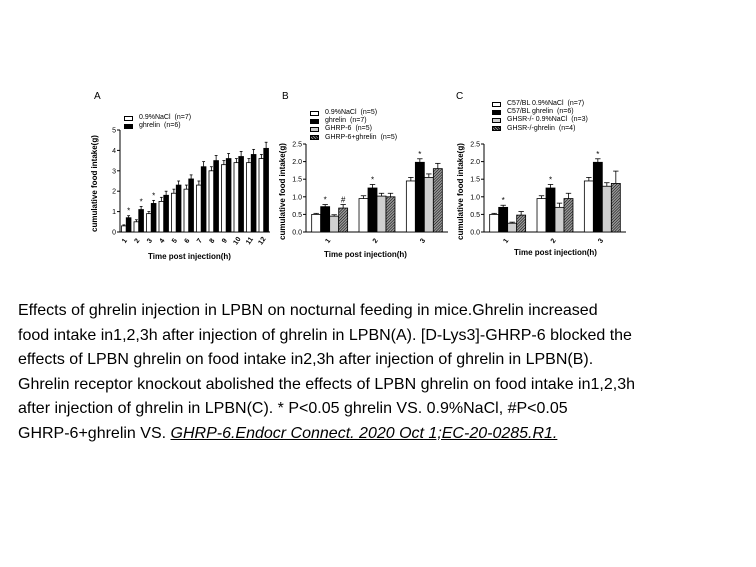 The image size is (756, 567). Describe the element at coordinates (475, 162) in the screenshot. I see `y-tick-label: 2.0` at that location.